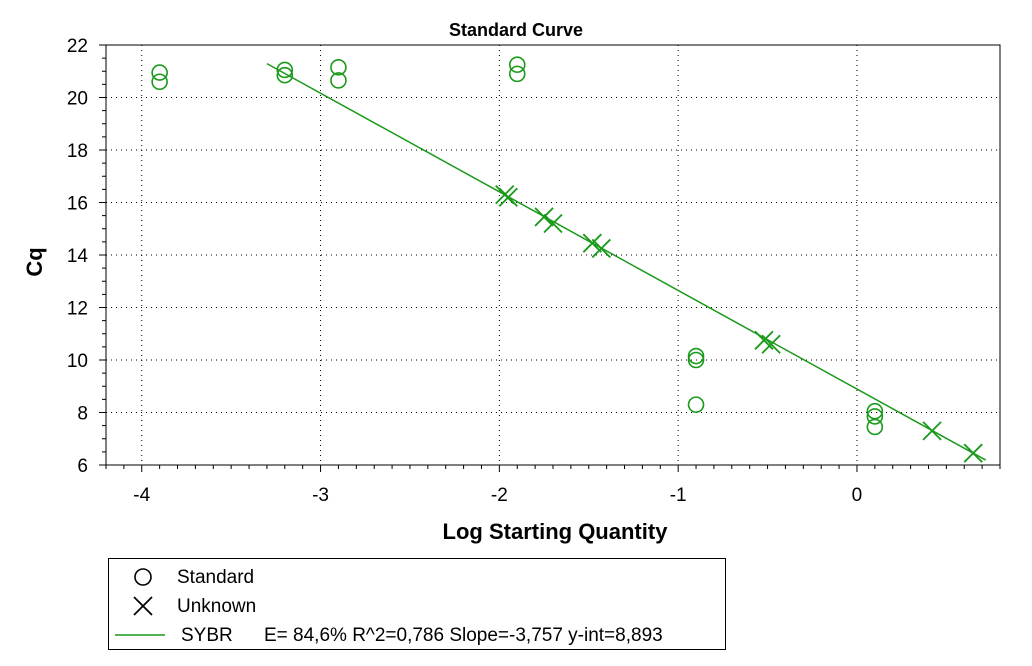 The width and height of the screenshot is (1032, 666). I want to click on legend-label-fit: SYBR, so click(207, 635).